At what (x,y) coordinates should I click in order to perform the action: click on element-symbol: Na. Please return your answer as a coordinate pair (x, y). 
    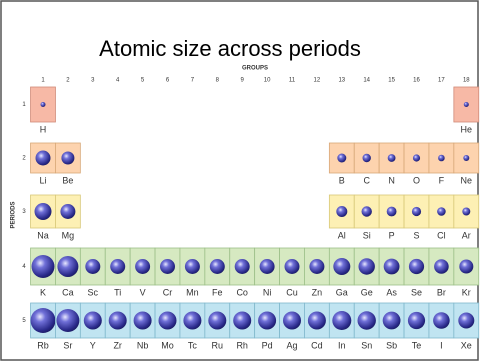
    Looking at the image, I should click on (43, 235).